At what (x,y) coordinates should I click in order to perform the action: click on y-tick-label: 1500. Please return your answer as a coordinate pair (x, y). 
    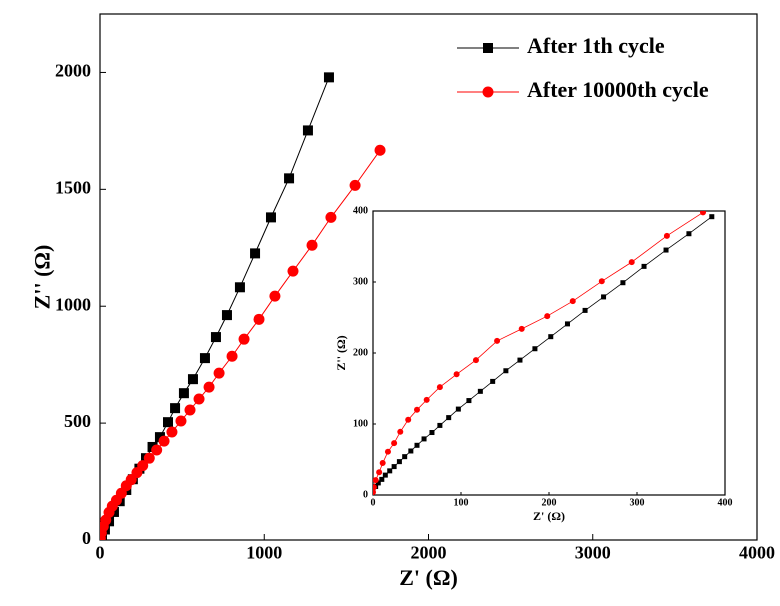
    Looking at the image, I should click on (73, 187).